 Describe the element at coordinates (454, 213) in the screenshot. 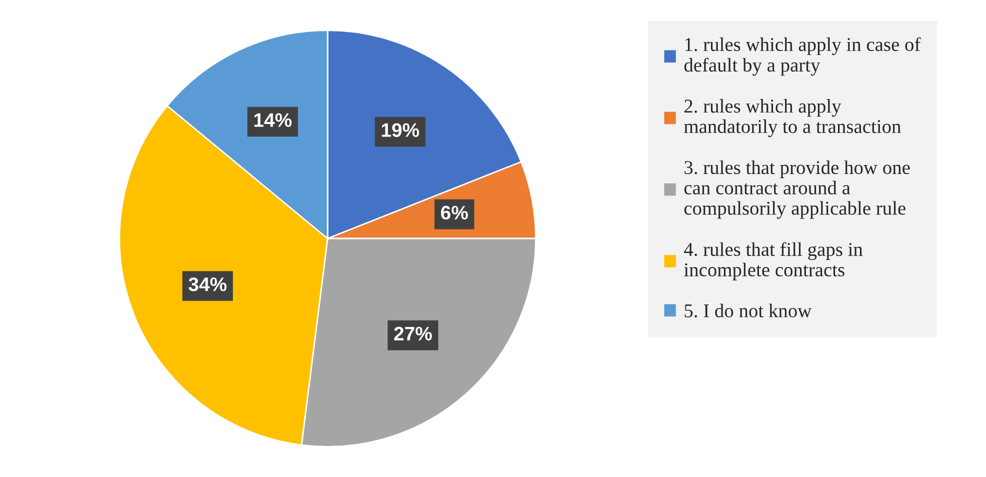

I see `data-label: 6%` at that location.